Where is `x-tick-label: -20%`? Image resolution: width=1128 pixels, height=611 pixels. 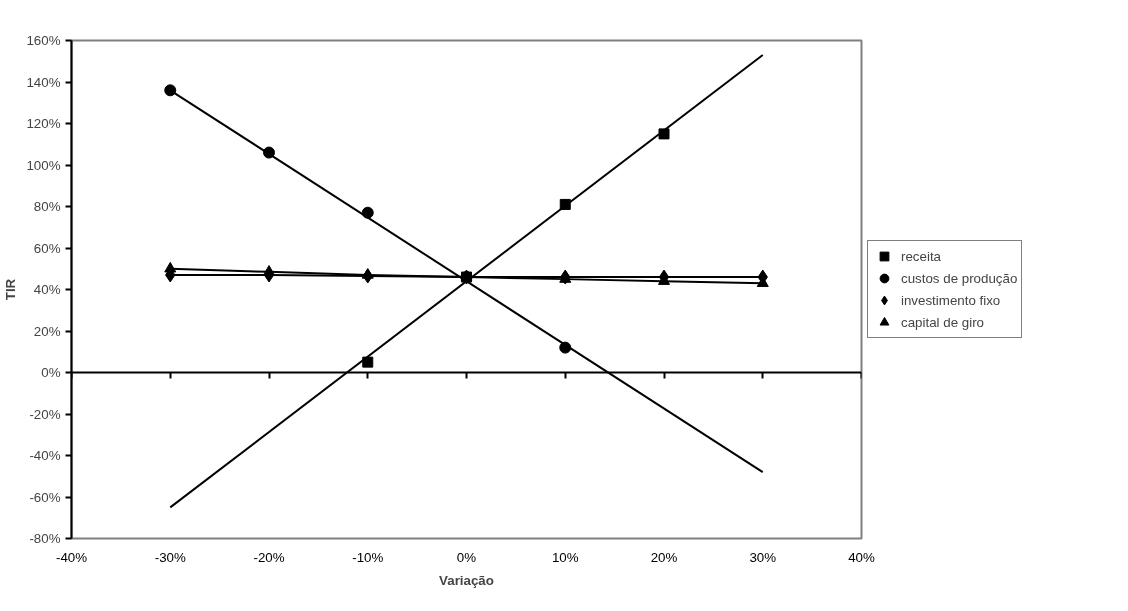 x-tick-label: -20% is located at coordinates (269, 557).